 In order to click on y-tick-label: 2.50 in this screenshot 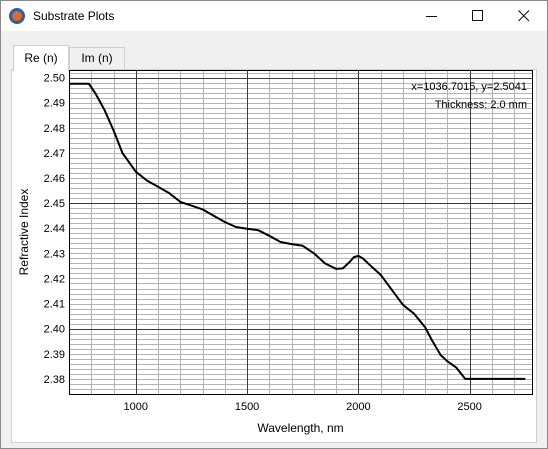, I will do `click(54, 79)`.